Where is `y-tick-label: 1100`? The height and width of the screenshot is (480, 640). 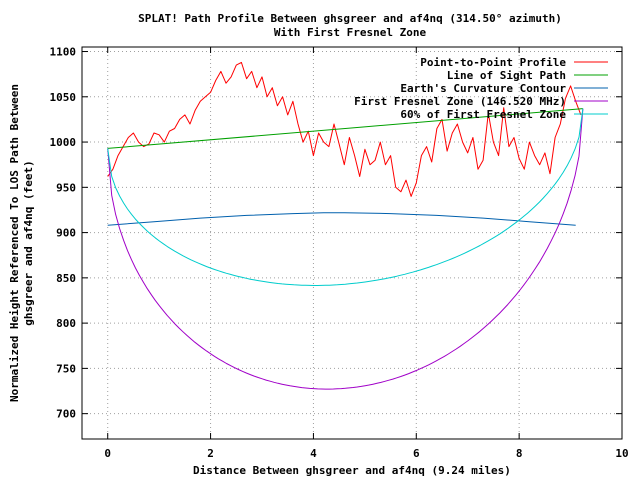 y-tick-label: 1100 is located at coordinates (63, 52).